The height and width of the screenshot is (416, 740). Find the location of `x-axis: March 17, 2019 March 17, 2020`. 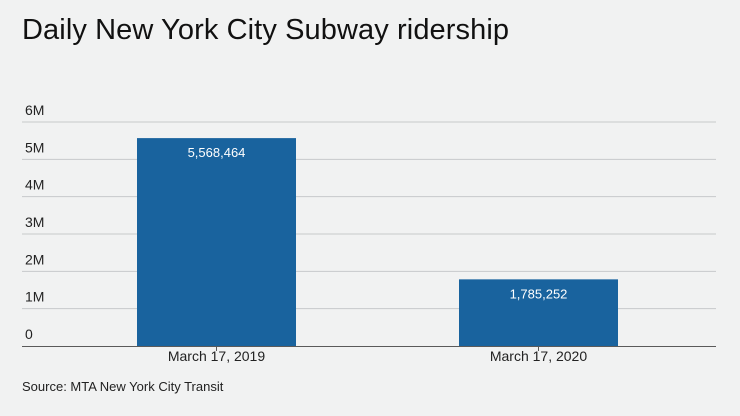

x-axis: March 17, 2019 March 17, 2020 is located at coordinates (369, 355).